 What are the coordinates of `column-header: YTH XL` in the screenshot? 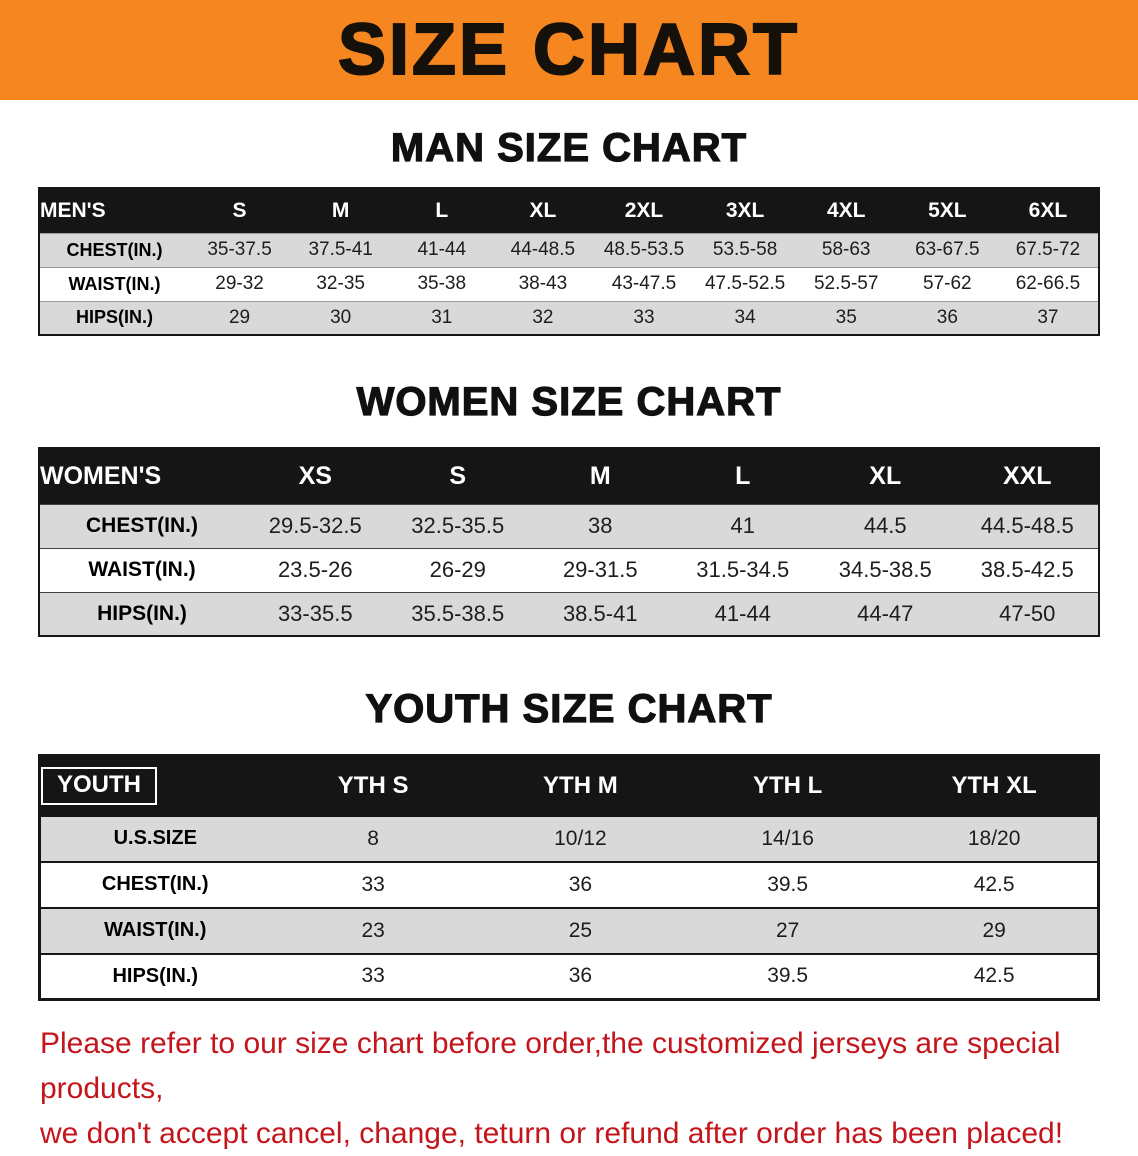 It's located at (995, 785).